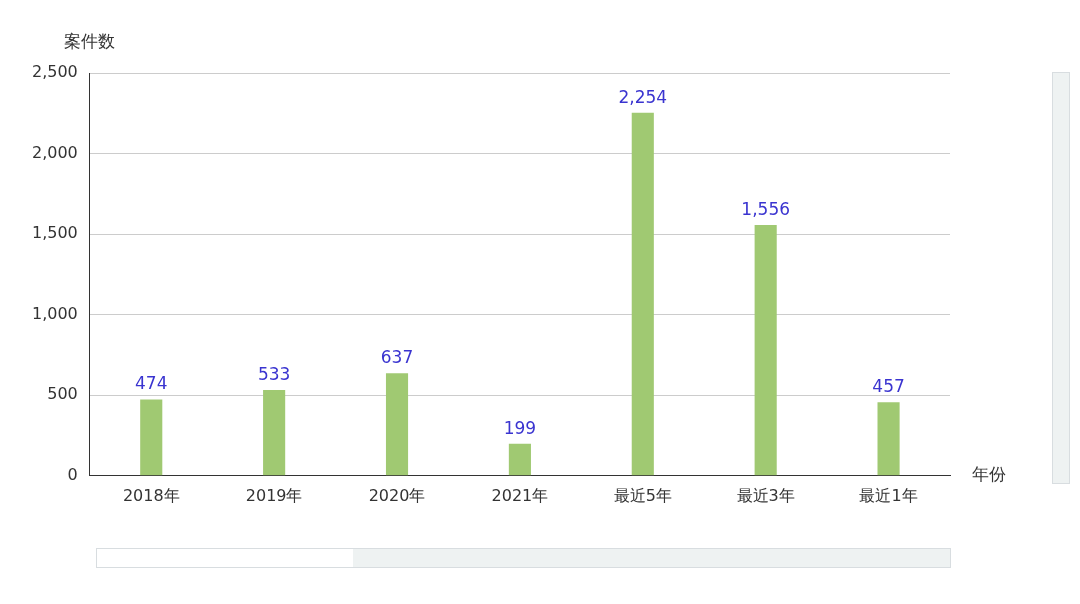  Describe the element at coordinates (274, 495) in the screenshot. I see `x-tick-label: 2019年` at that location.